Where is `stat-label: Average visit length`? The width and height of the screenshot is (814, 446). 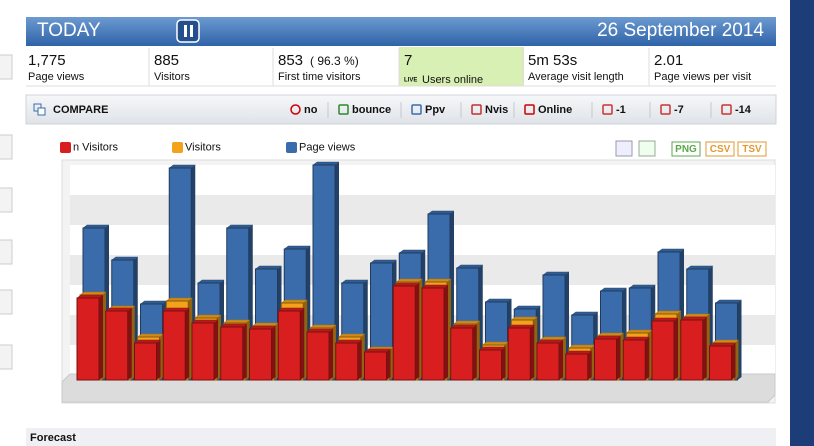 stat-label: Average visit length is located at coordinates (576, 77).